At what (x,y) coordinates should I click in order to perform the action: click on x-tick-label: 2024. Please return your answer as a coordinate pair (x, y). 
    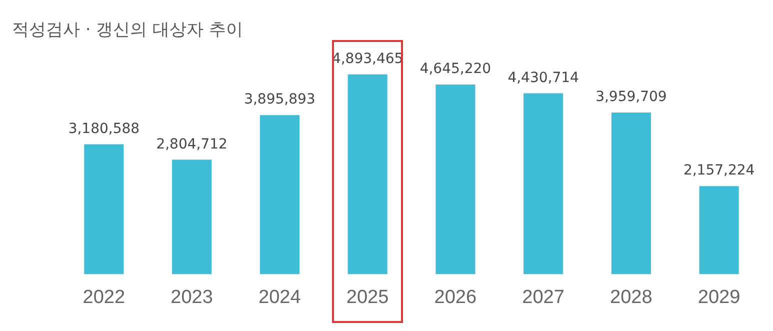
    Looking at the image, I should click on (280, 297).